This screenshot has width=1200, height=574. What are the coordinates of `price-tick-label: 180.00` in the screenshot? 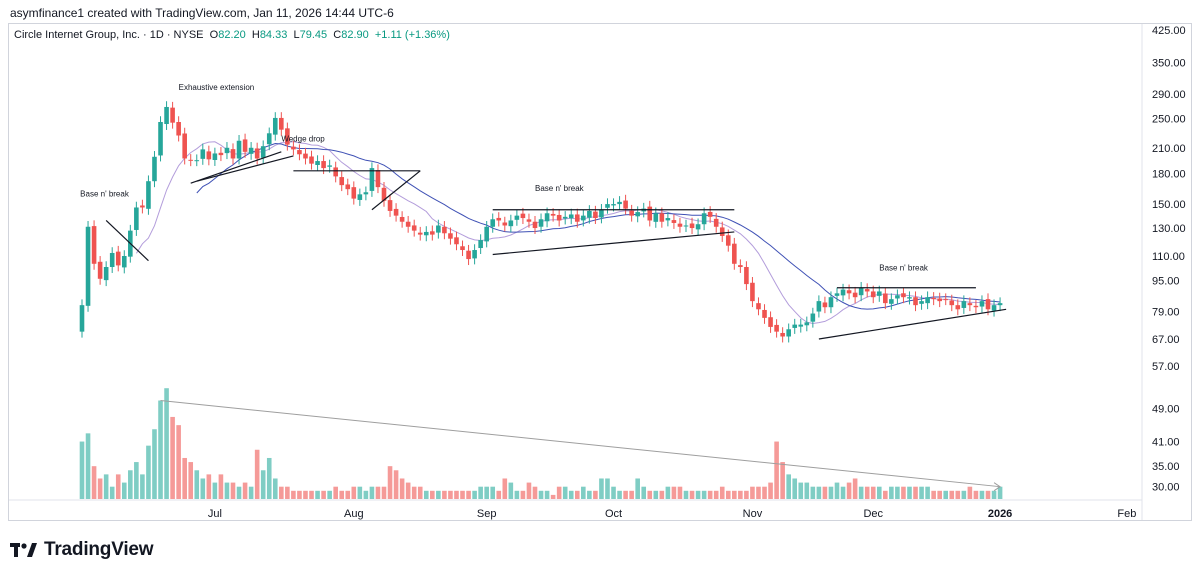 It's located at (1169, 175).